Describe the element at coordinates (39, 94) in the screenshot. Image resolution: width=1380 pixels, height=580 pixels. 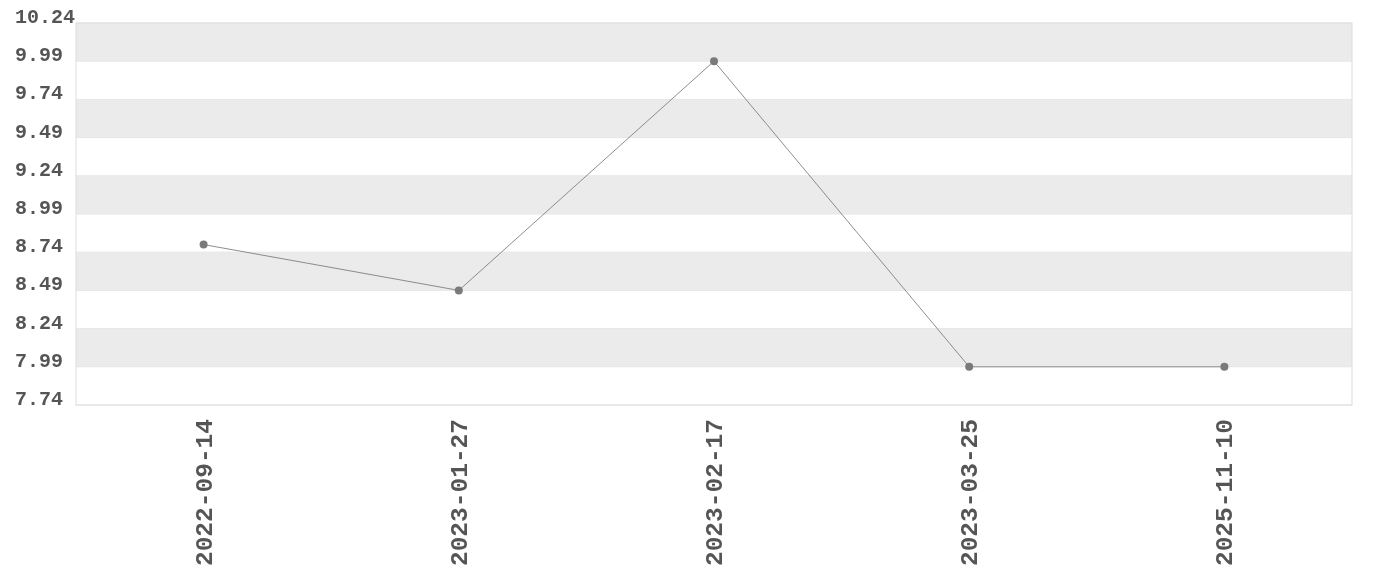
I see `y-tick-label: 9.74` at that location.